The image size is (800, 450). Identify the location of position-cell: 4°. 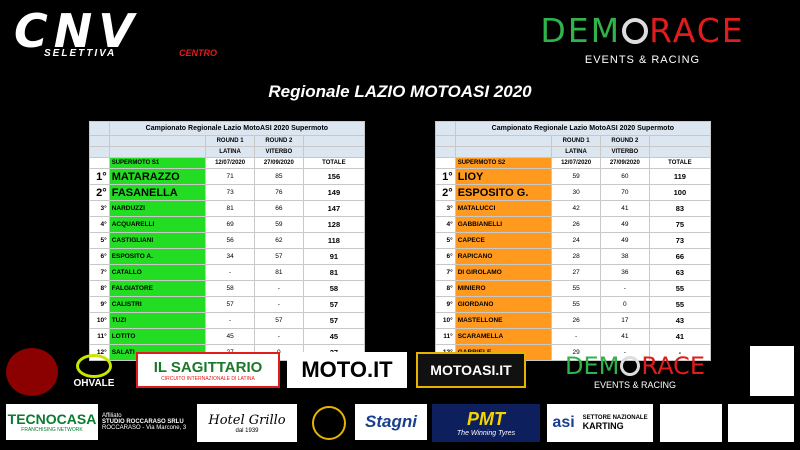
(99, 224).